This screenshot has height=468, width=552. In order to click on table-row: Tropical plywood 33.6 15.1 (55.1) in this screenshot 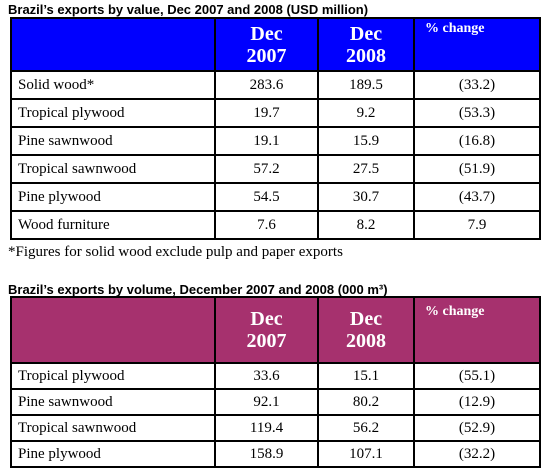, I will do `click(275, 376)`.